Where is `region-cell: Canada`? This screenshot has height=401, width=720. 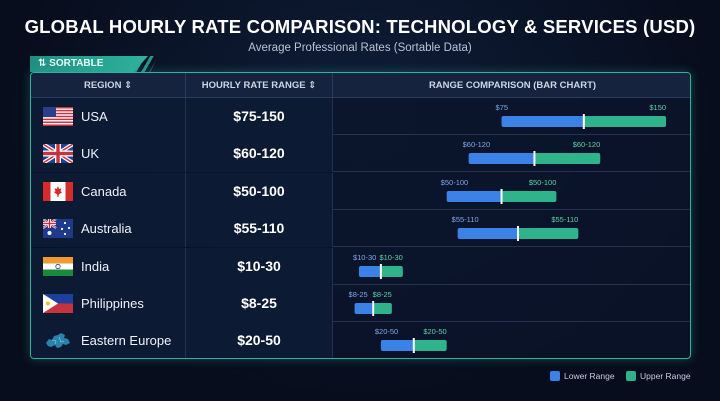
region-cell: Canada is located at coordinates (108, 191).